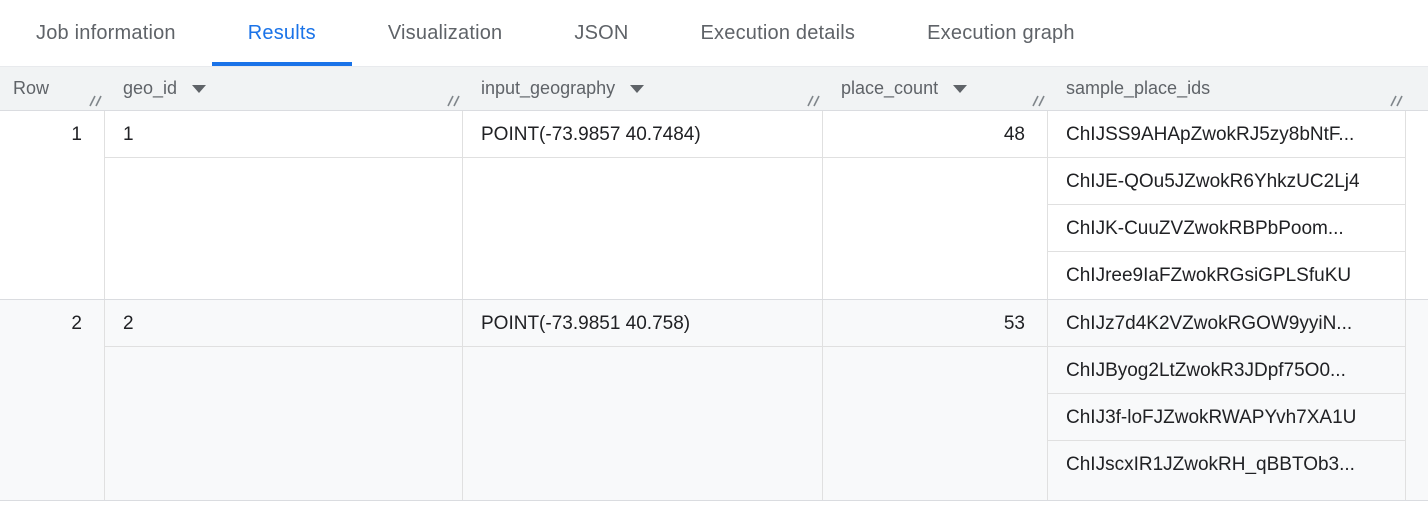 The width and height of the screenshot is (1428, 508). Describe the element at coordinates (778, 32) in the screenshot. I see `tab-execution-details: Execution details` at that location.